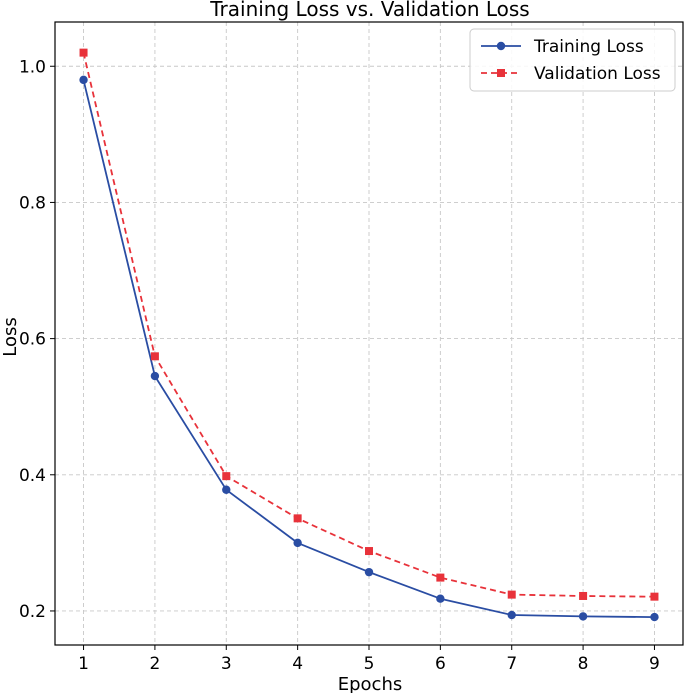 This screenshot has width=685, height=693. Describe the element at coordinates (654, 664) in the screenshot. I see `x-tick-label: 9` at that location.